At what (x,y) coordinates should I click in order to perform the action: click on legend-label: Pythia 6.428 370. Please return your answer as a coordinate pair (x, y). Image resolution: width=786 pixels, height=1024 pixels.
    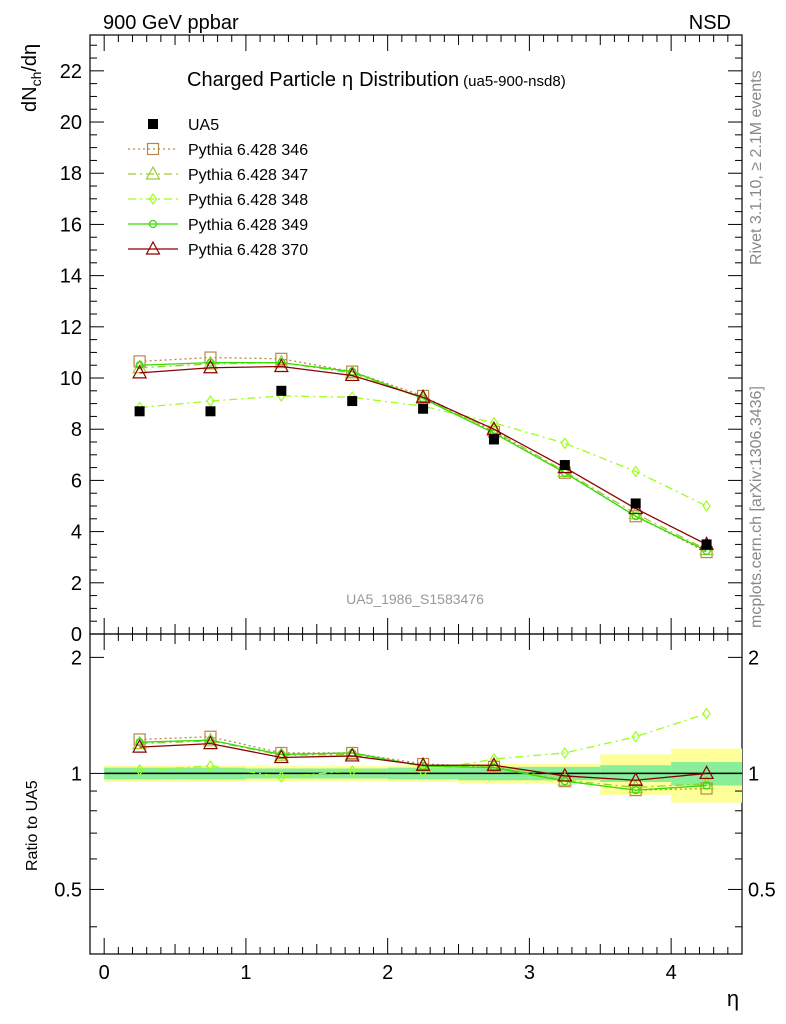
    Looking at the image, I should click on (248, 250).